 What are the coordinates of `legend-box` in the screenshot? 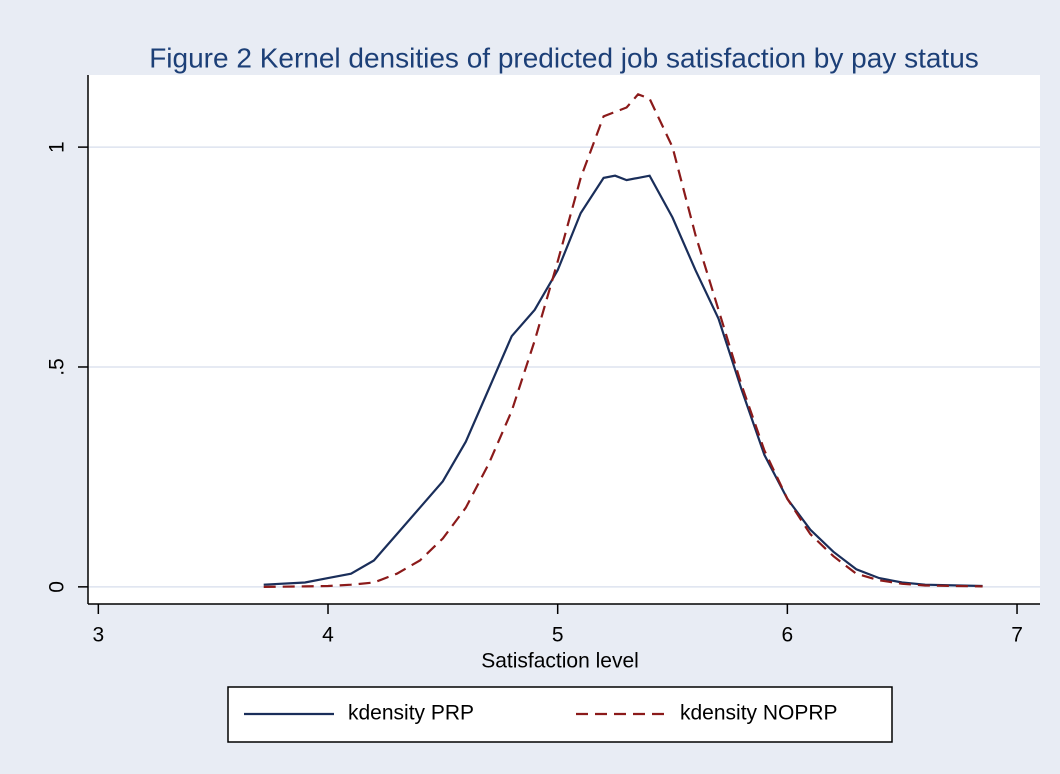 It's located at (560, 714).